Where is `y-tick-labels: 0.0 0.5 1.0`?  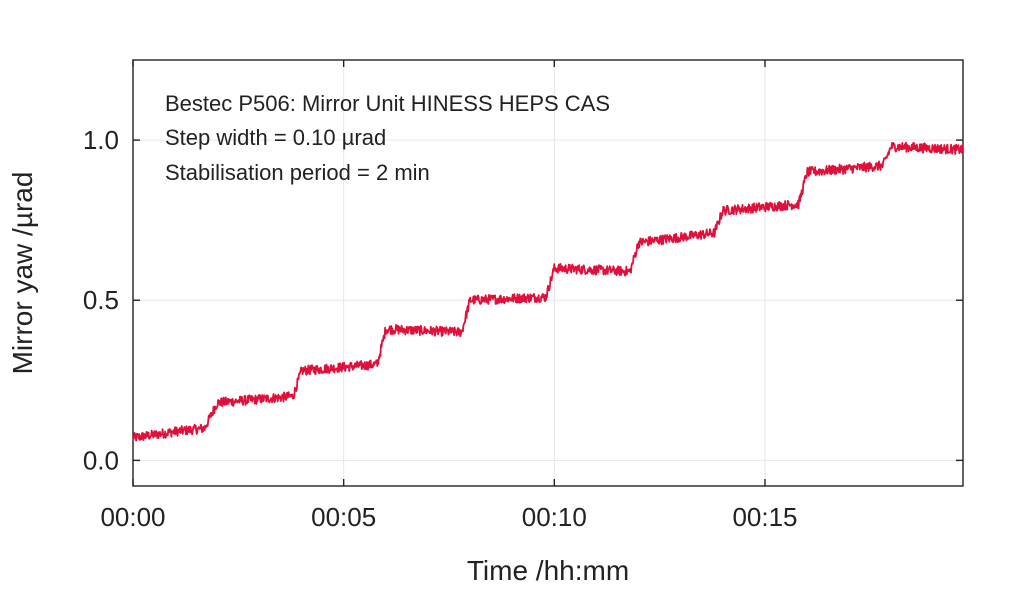
y-tick-labels: 0.0 0.5 1.0 is located at coordinates (101, 300).